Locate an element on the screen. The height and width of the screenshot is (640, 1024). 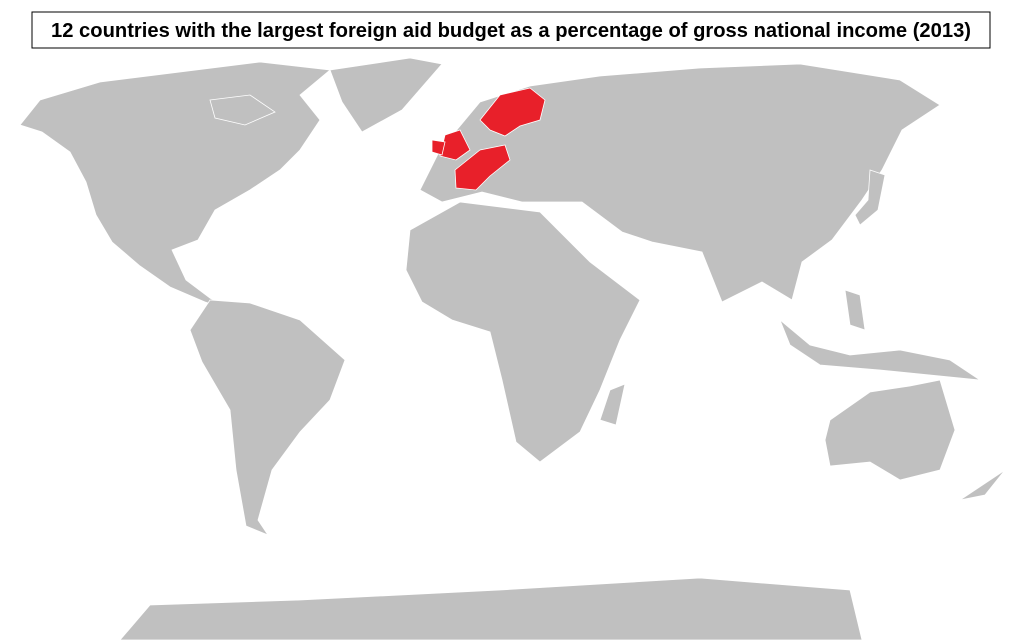
madagascar is located at coordinates (612, 404).